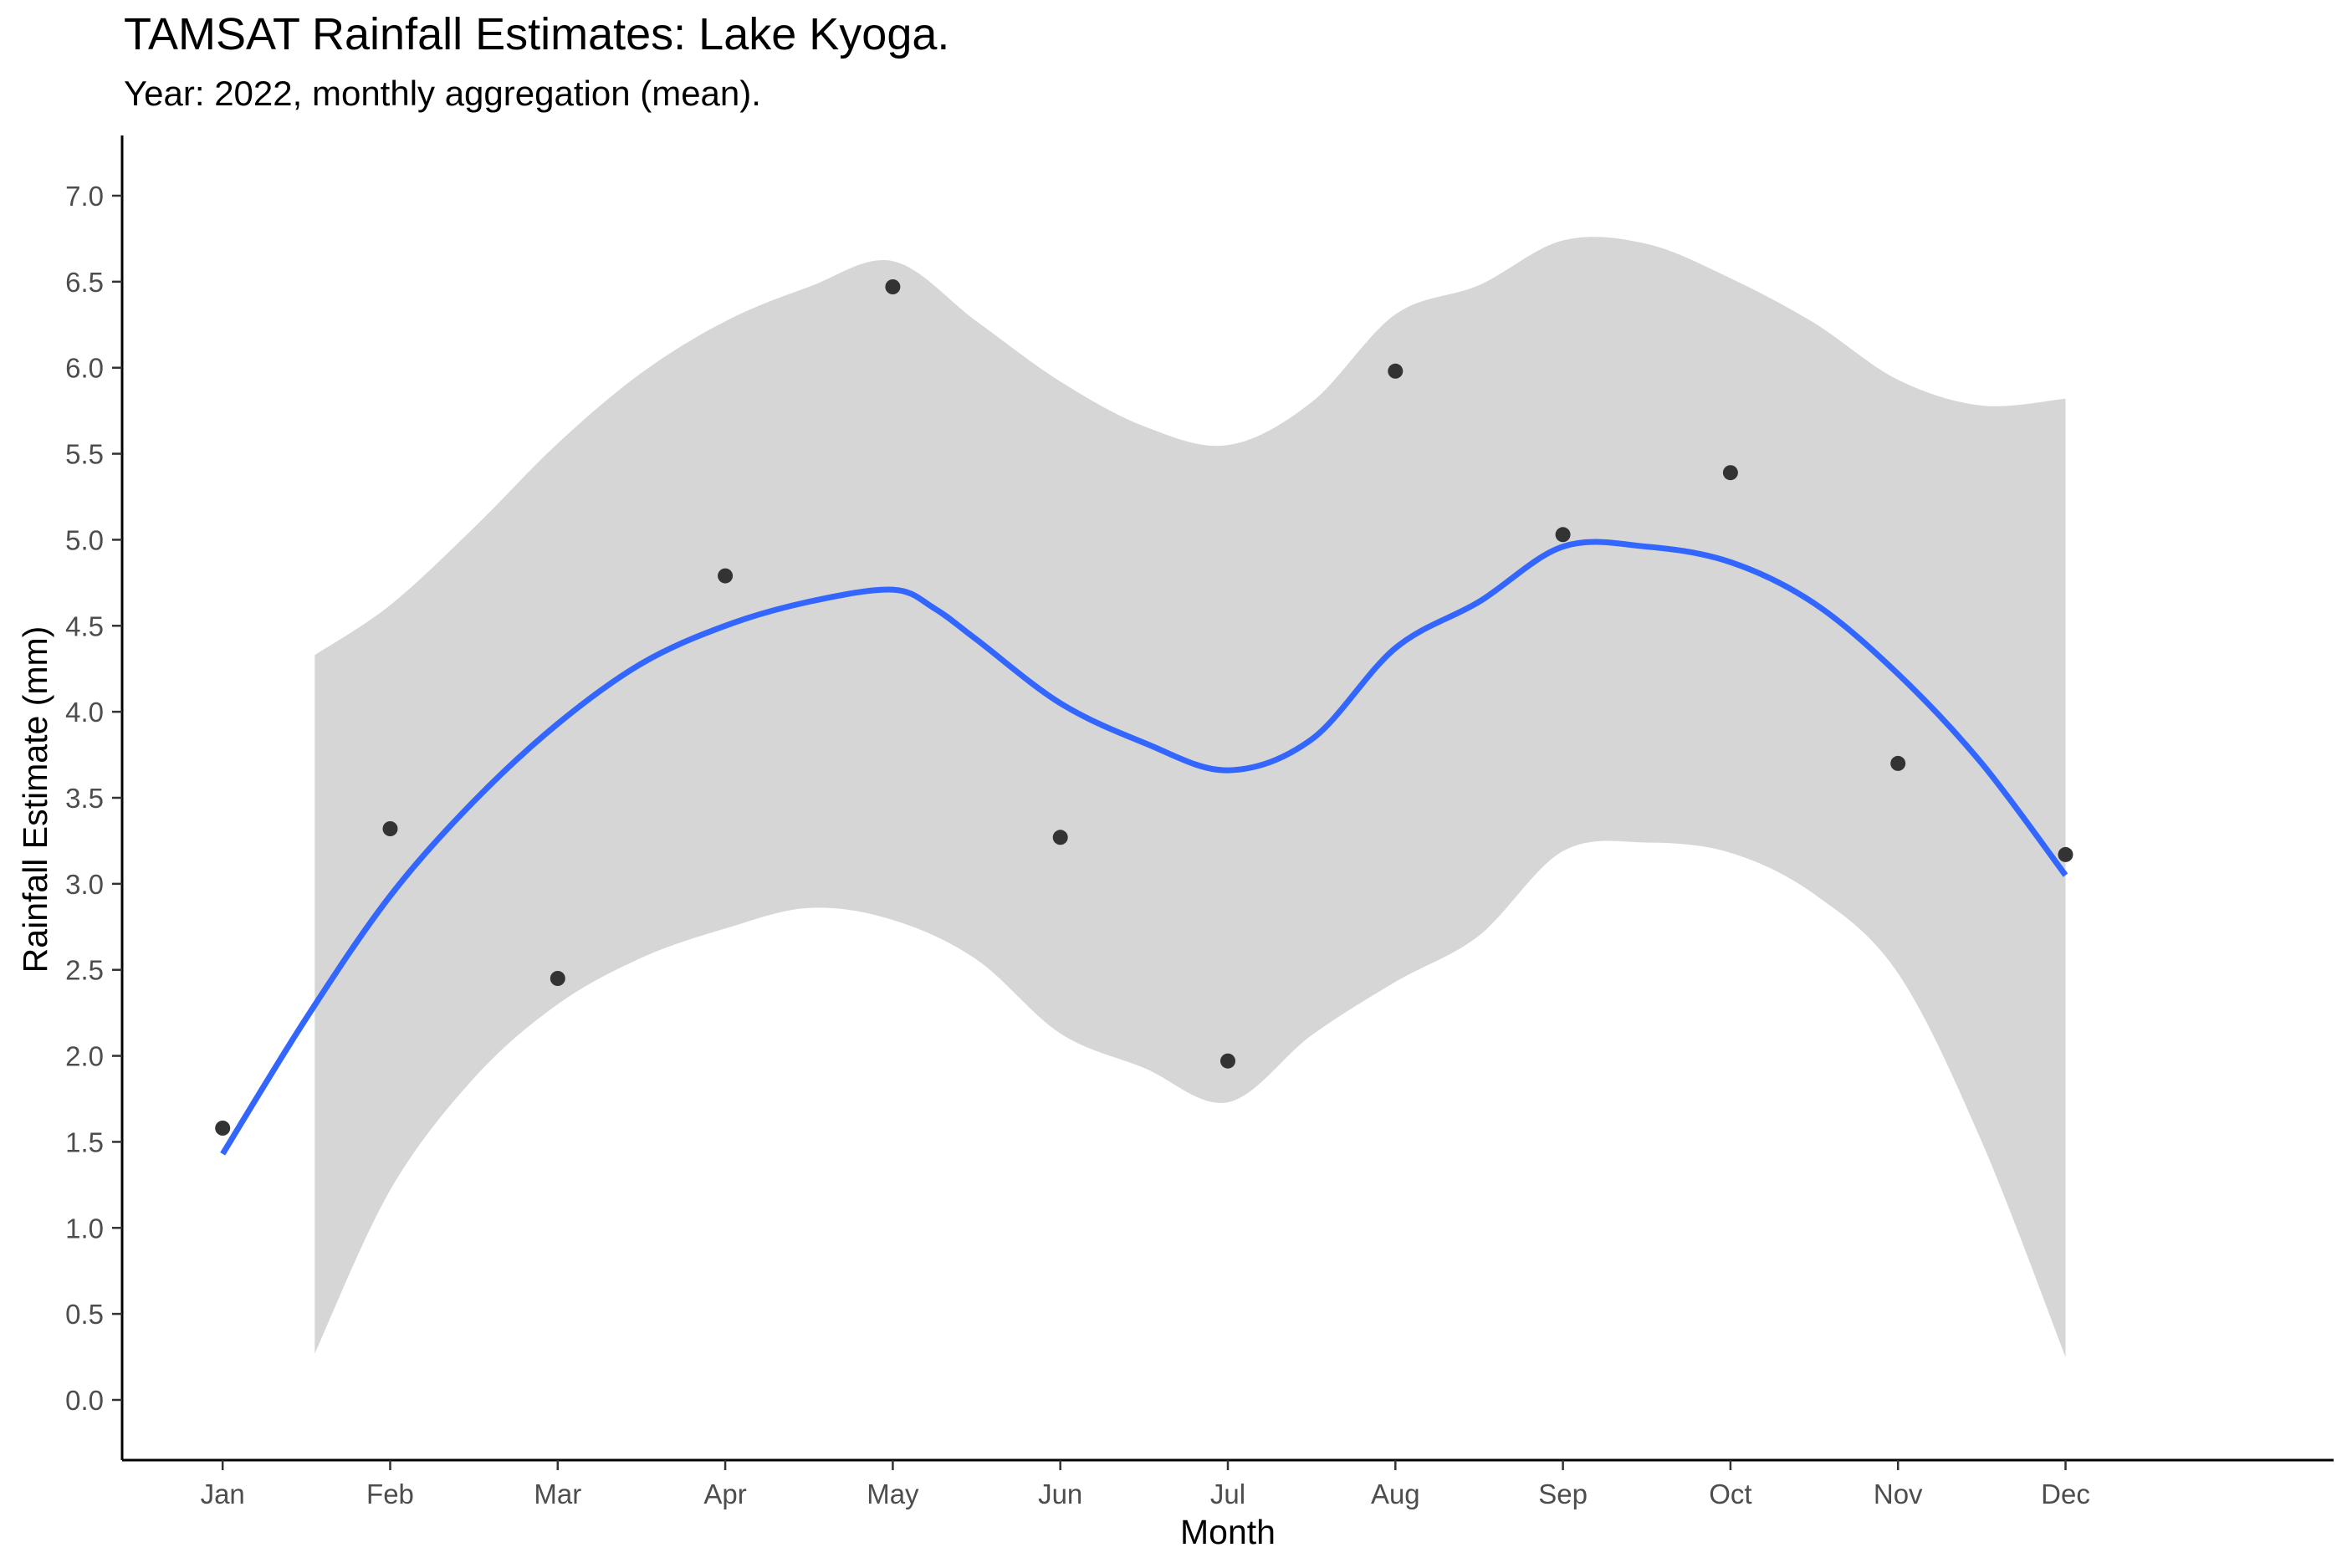  What do you see at coordinates (84, 970) in the screenshot?
I see `y-tick-label: 2.5` at bounding box center [84, 970].